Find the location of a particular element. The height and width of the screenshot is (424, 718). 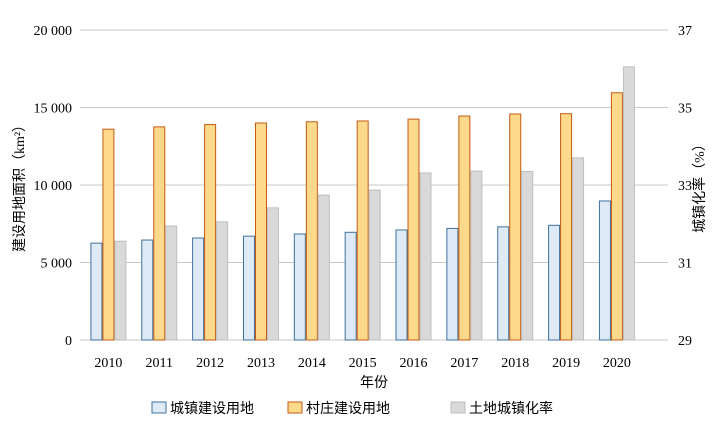

y2-tick-label: 31 is located at coordinates (685, 264).